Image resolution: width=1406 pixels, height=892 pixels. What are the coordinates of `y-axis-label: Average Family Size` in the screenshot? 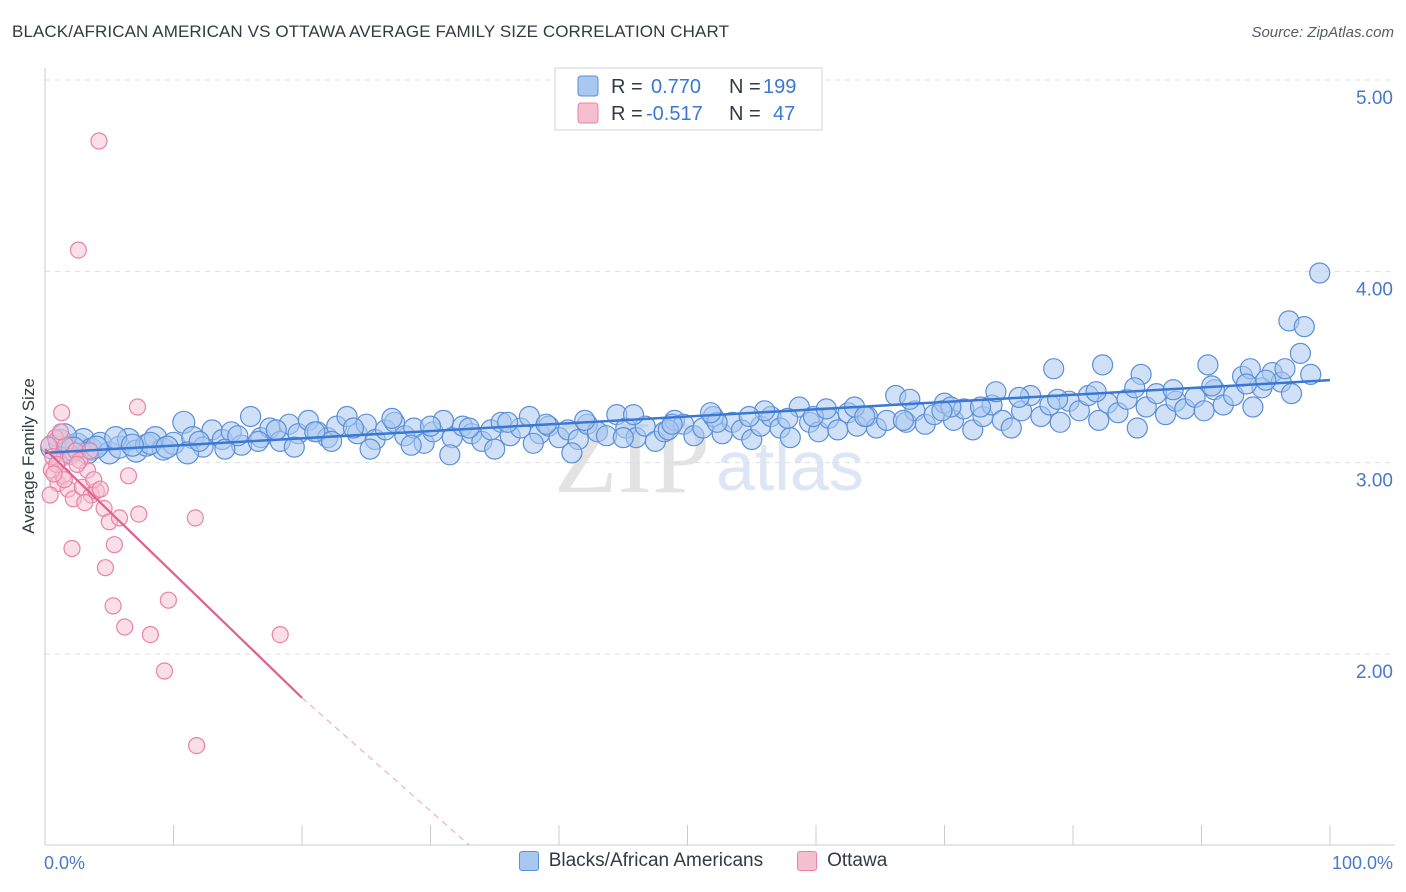 It's located at (28, 456).